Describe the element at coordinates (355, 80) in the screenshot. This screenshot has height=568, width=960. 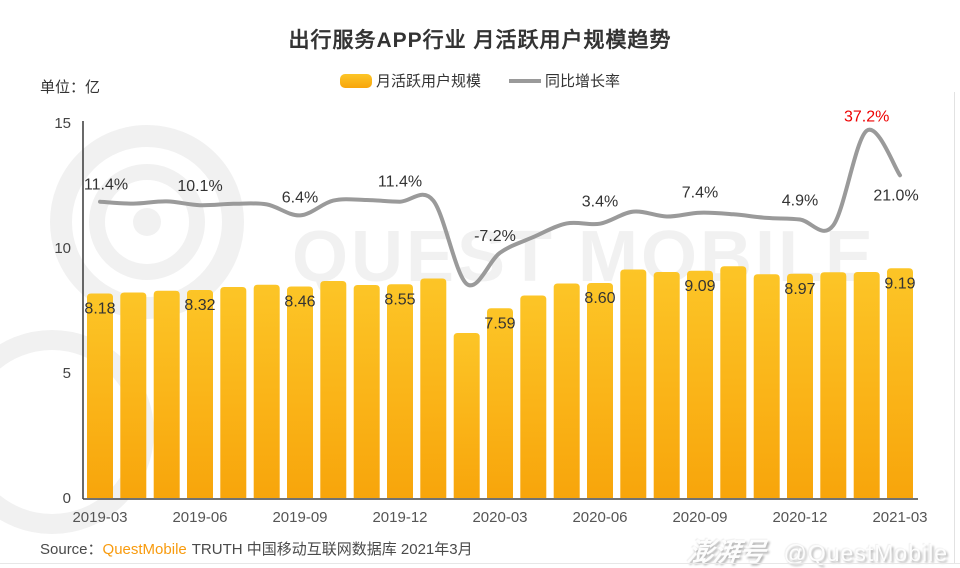
I see `bar-series-swatch-icon` at that location.